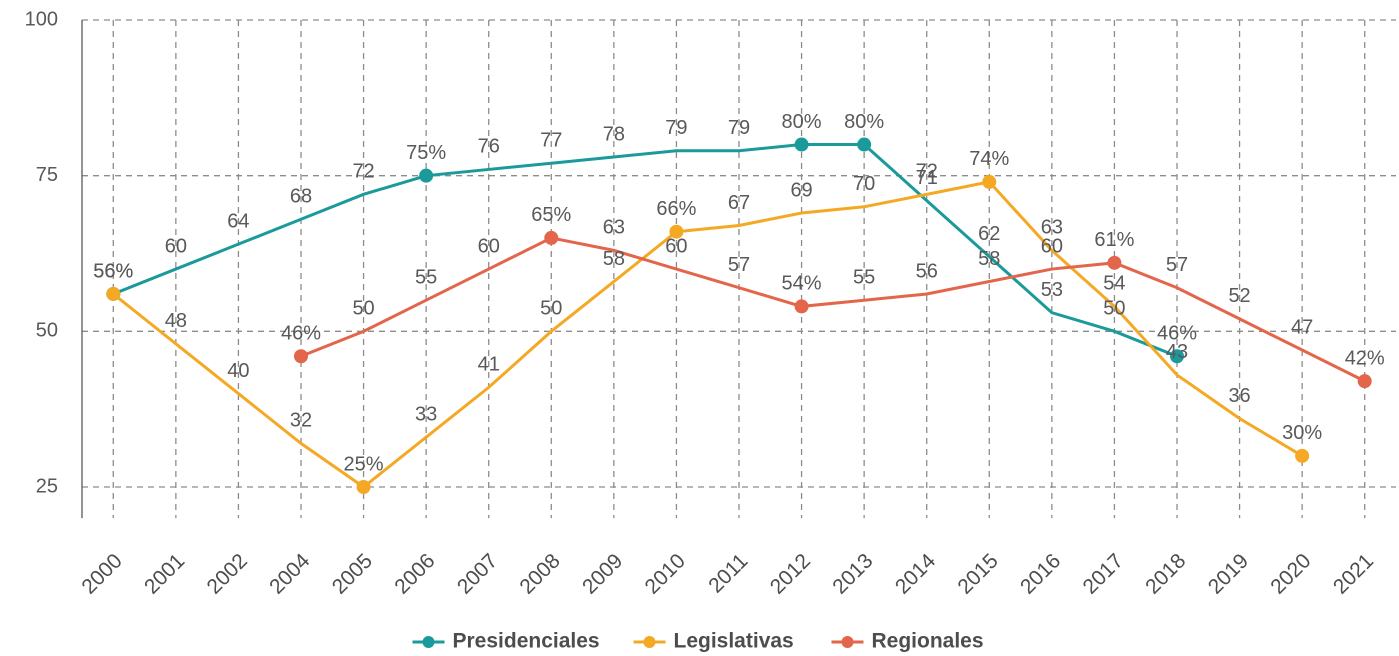  Describe the element at coordinates (489, 365) in the screenshot. I see `data-label: 41` at that location.